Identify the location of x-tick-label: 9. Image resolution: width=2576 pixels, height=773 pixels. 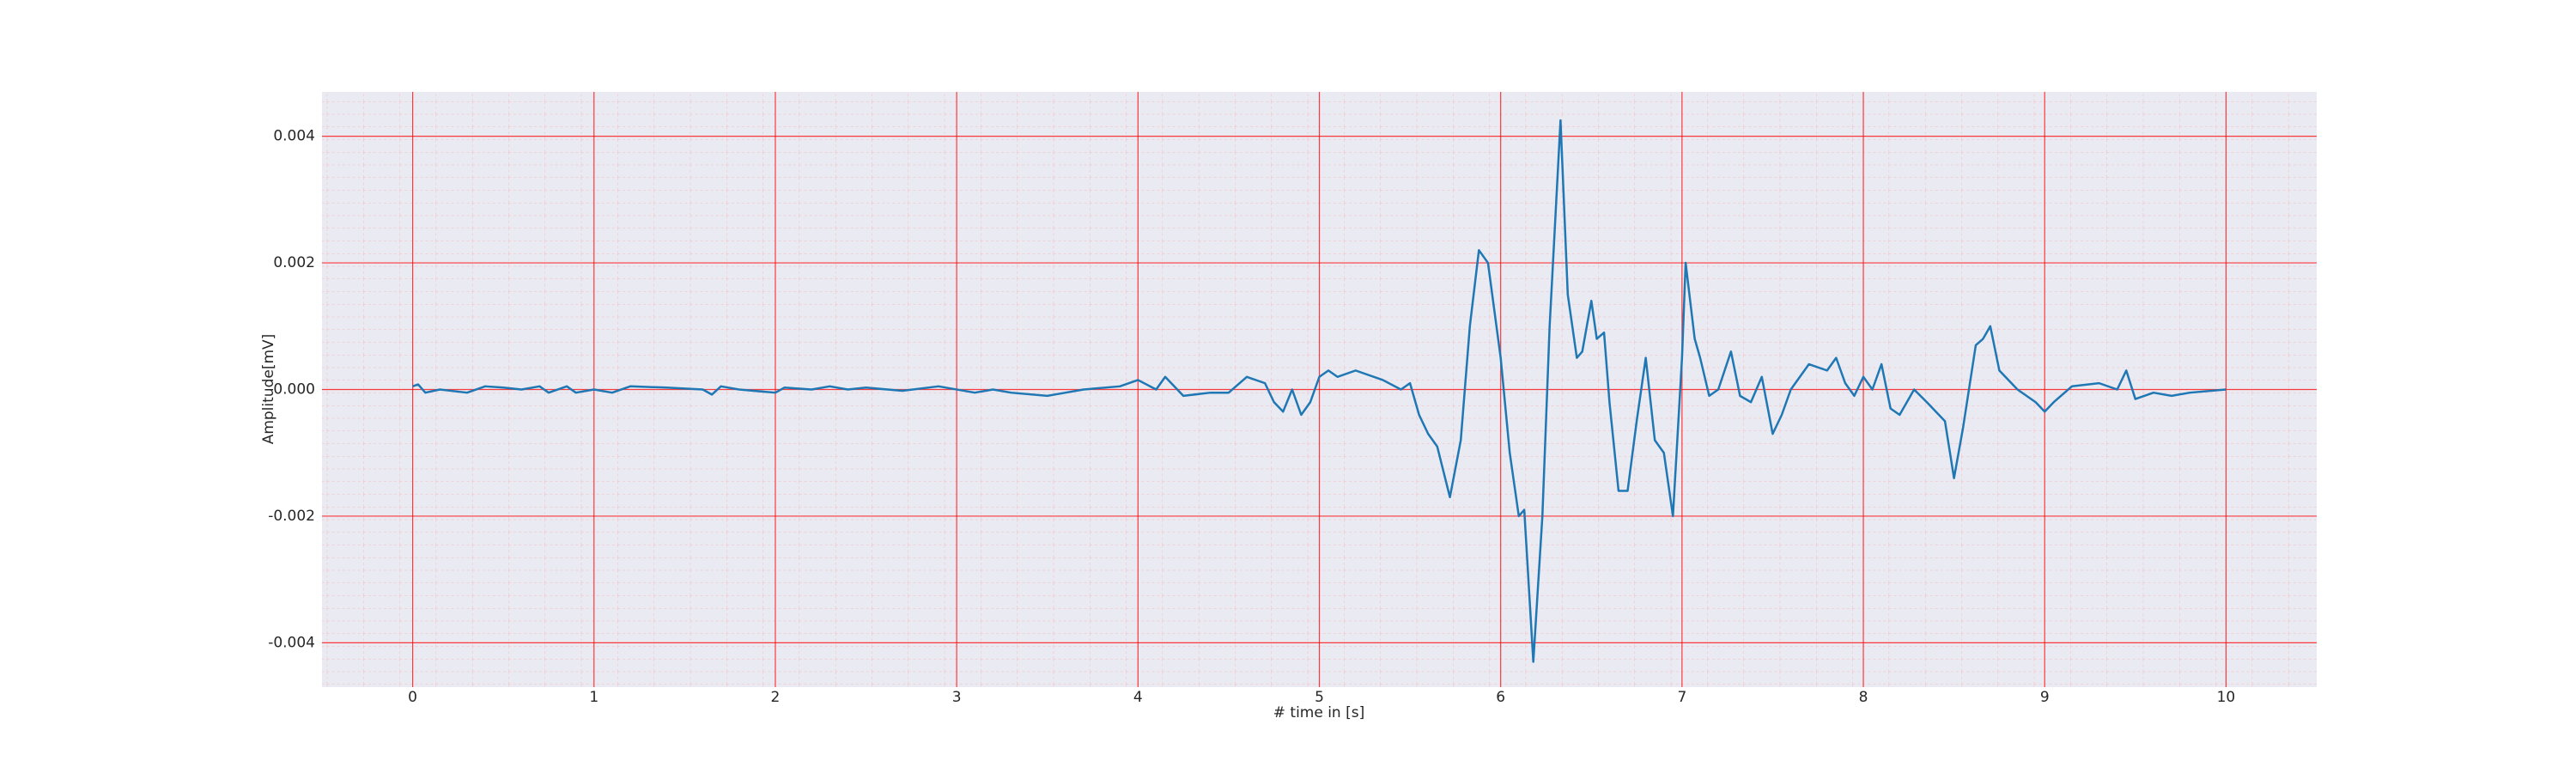
(2045, 697).